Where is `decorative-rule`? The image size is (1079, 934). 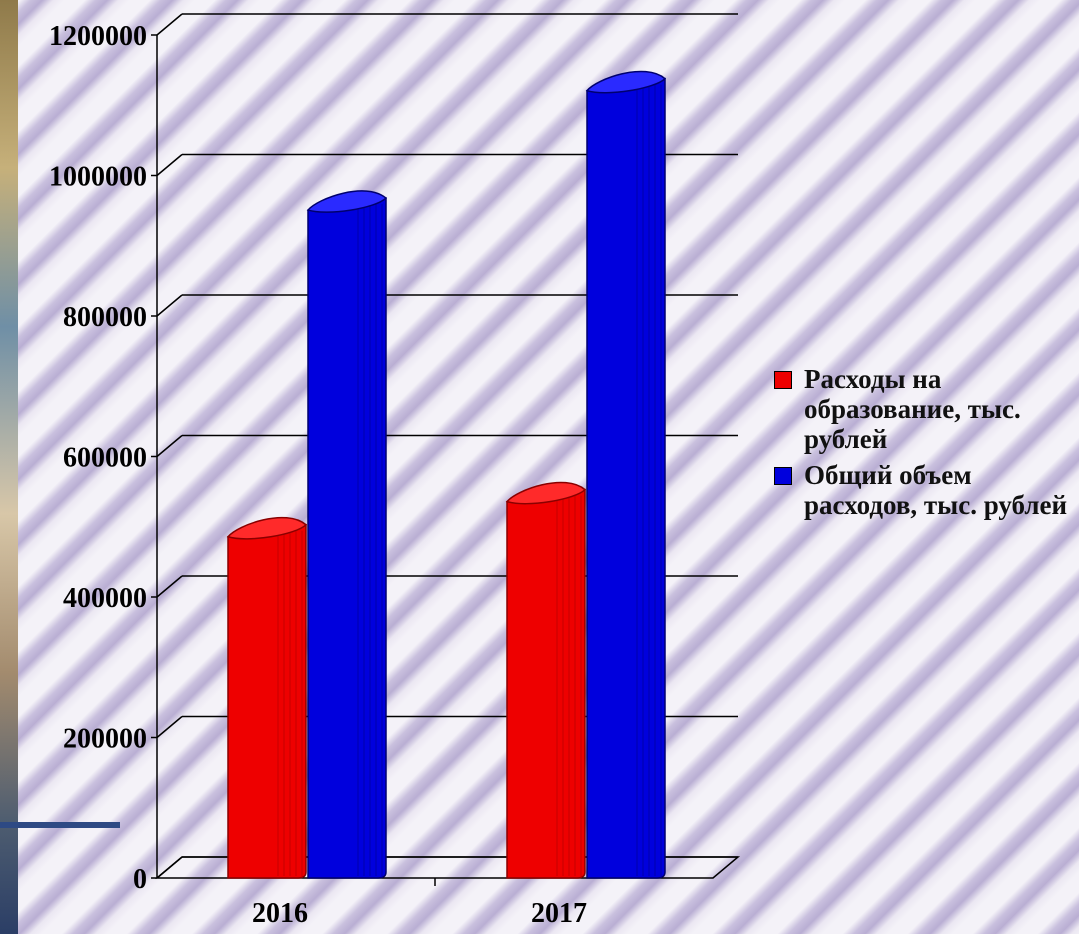 decorative-rule is located at coordinates (60, 825).